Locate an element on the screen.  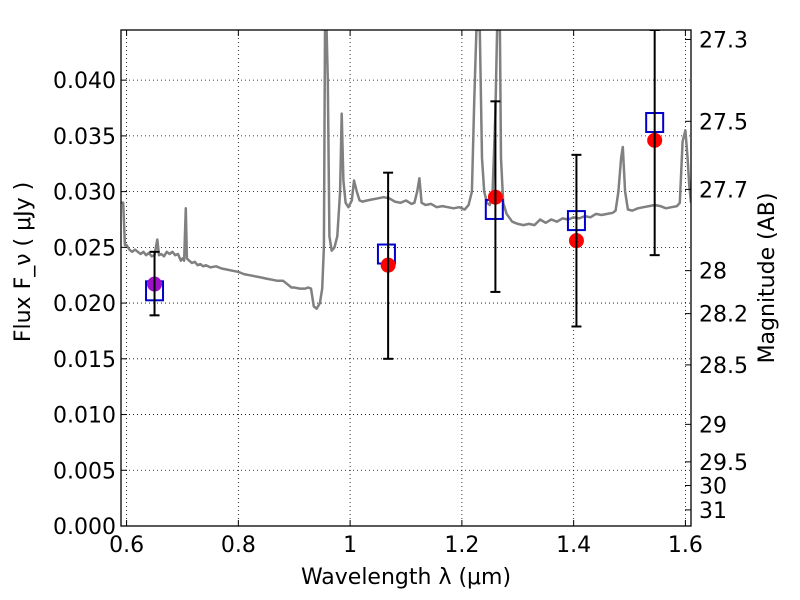
right-tick-label: 31 is located at coordinates (713, 511).